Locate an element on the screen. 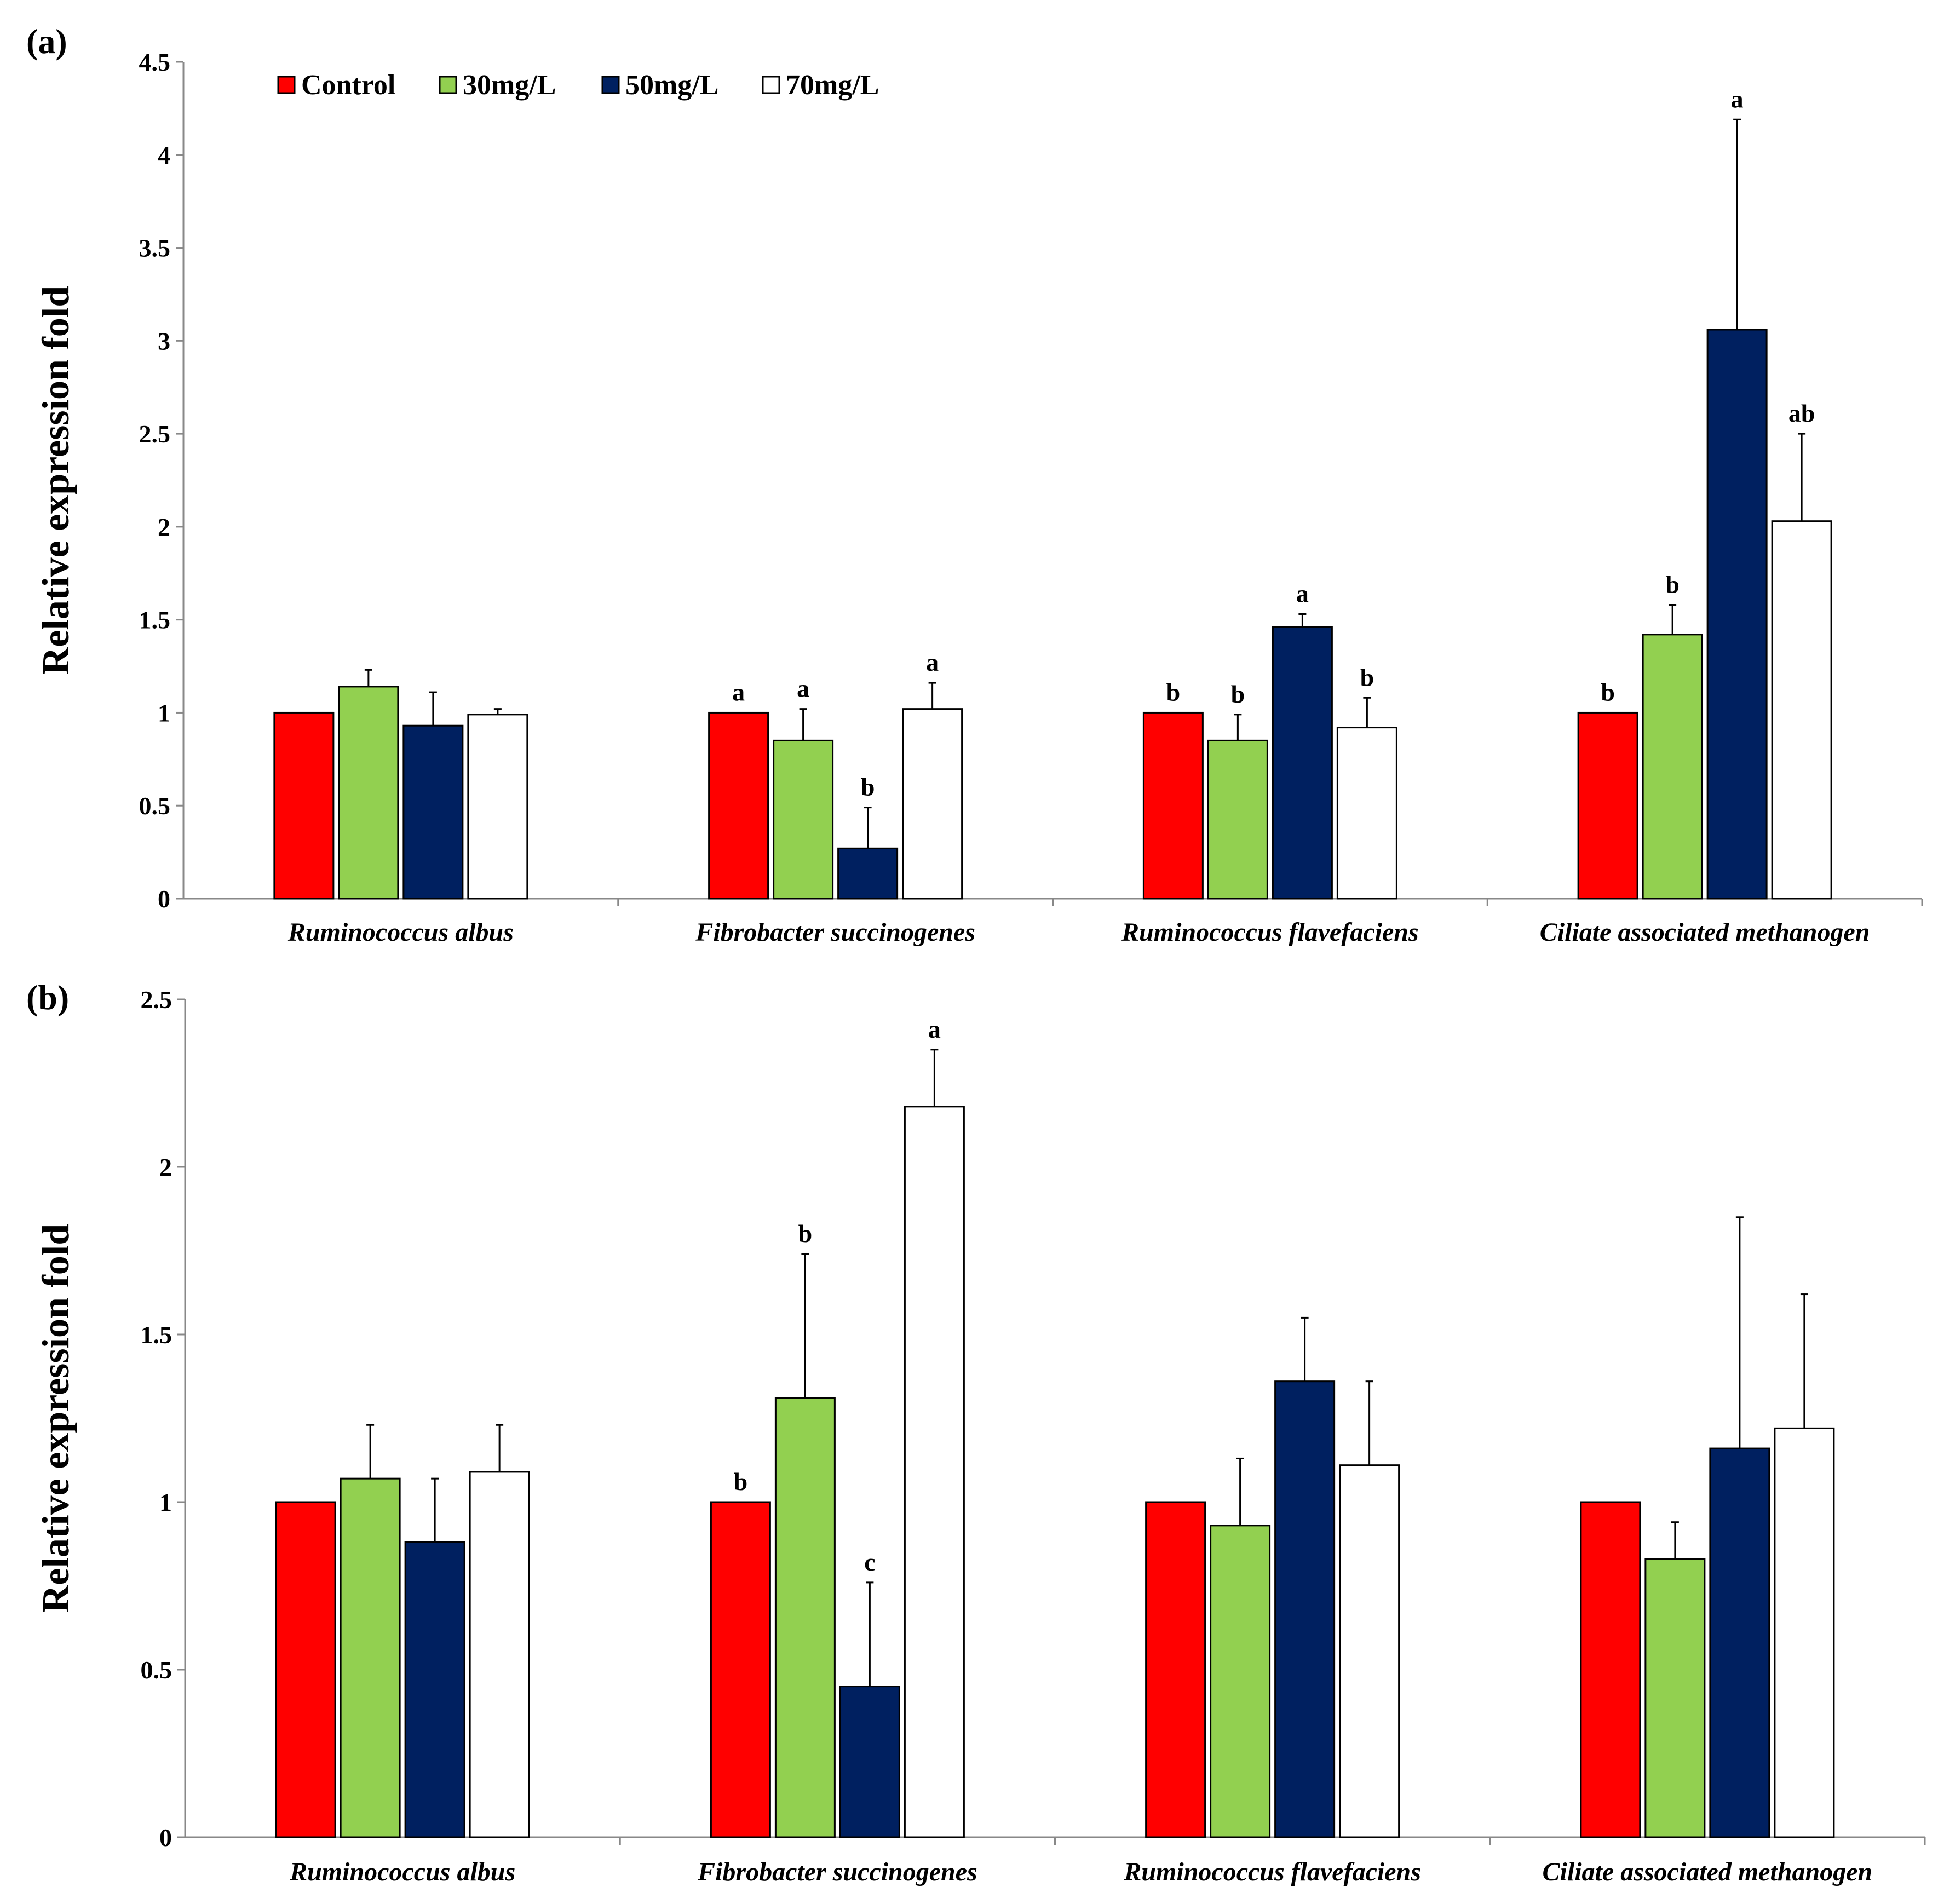 The height and width of the screenshot is (1904, 1944). legend-label: 70mg/L is located at coordinates (832, 85).